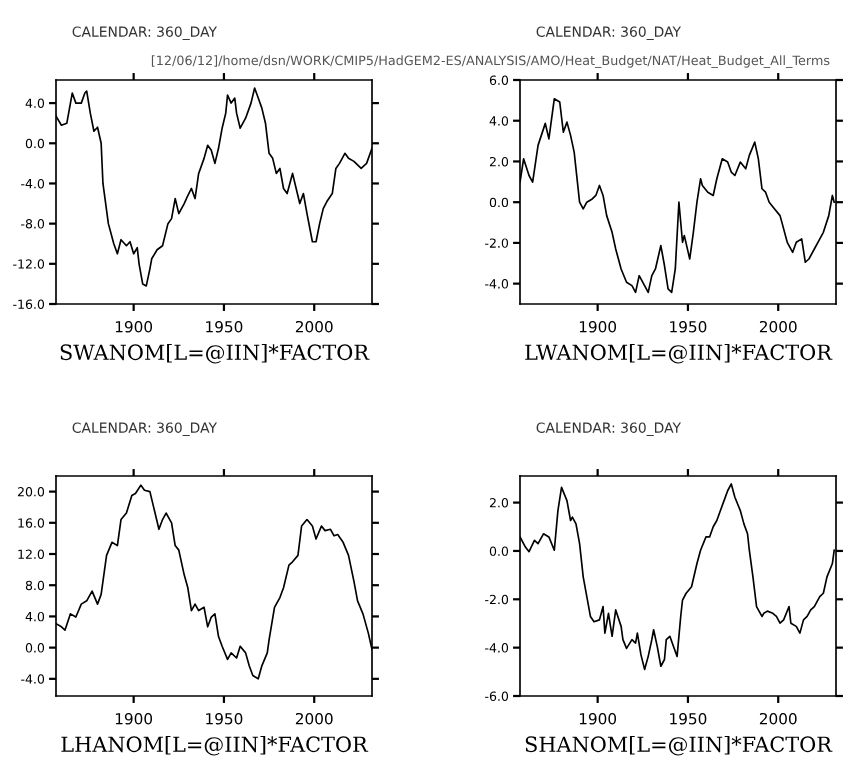  Describe the element at coordinates (215, 354) in the screenshot. I see `text: SWANOM[L=@IIN]*FACTOR` at that location.